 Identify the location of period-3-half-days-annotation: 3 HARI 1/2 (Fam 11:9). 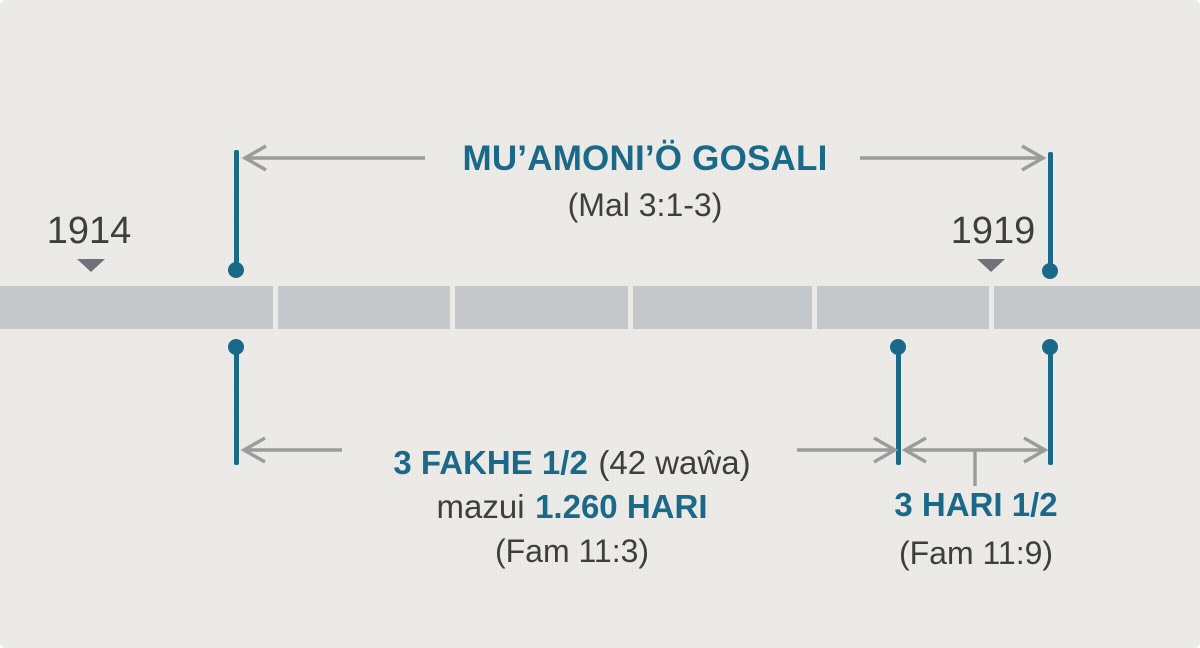
(976, 529).